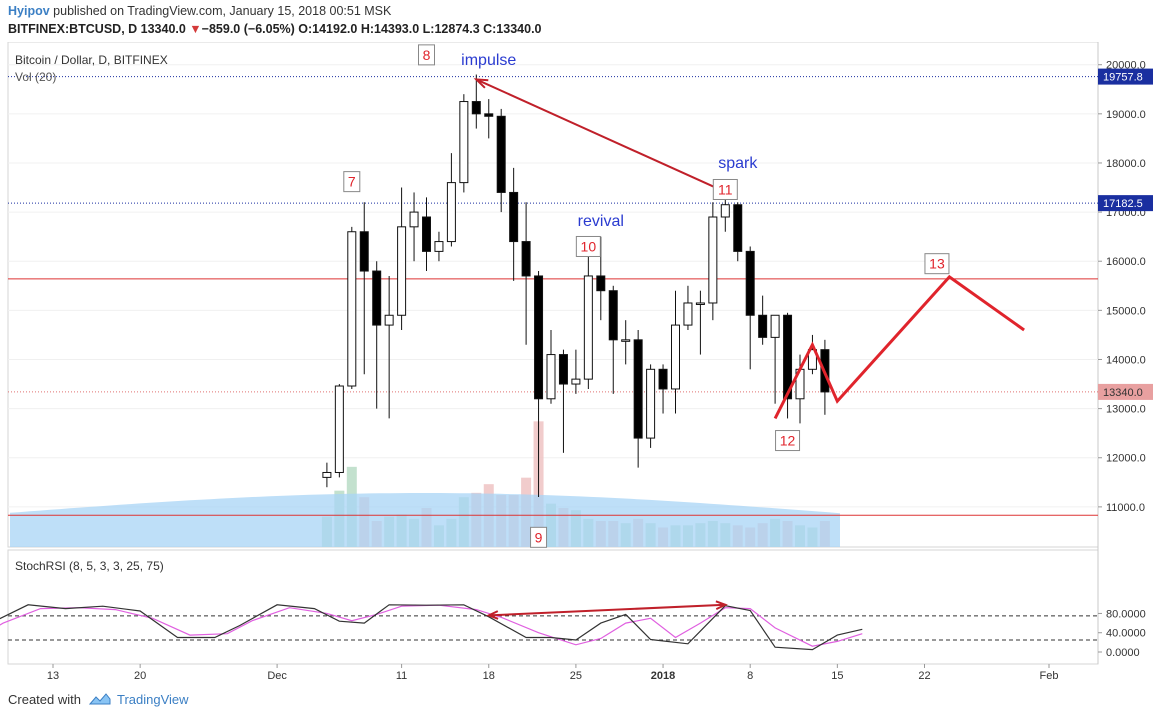  Describe the element at coordinates (1126, 66) in the screenshot. I see `price-tick-label: 20000.0` at that location.